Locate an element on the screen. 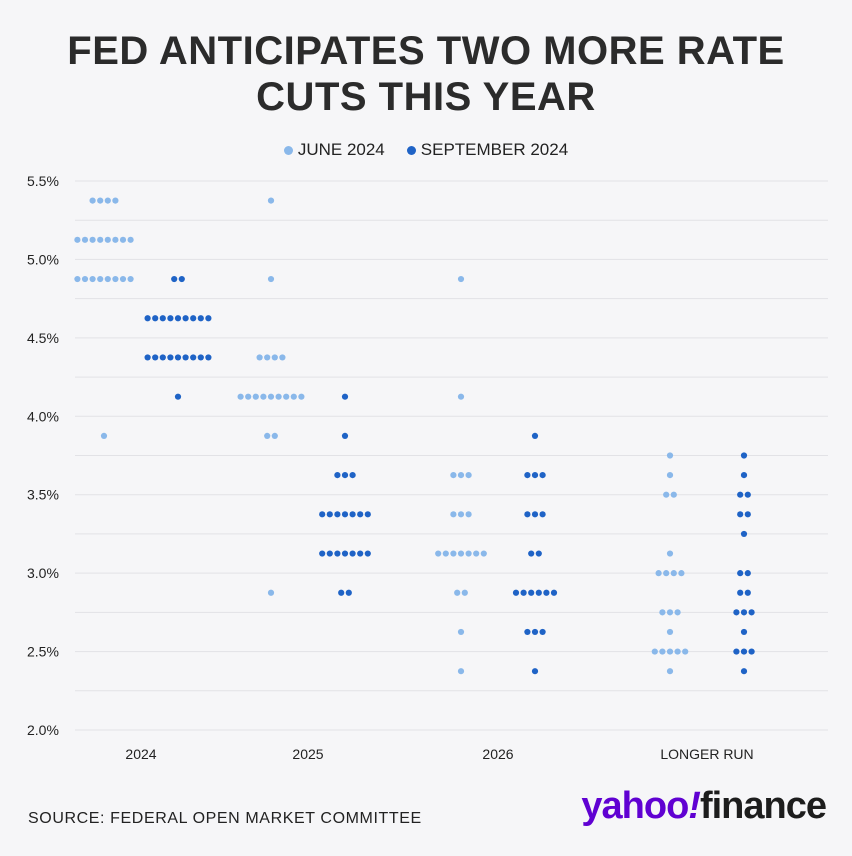 The image size is (852, 856). x-tick-label: 2025 is located at coordinates (307, 754).